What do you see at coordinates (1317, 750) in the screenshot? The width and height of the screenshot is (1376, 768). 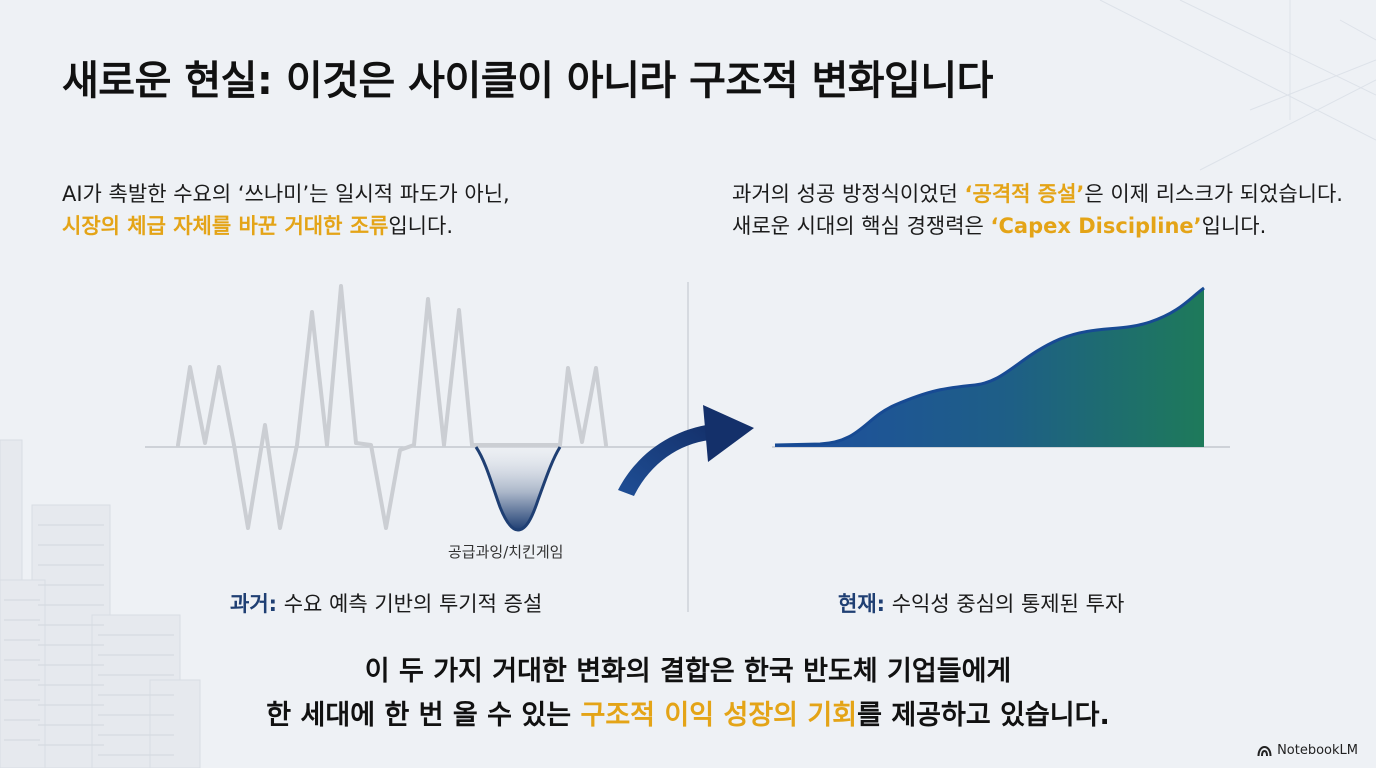 I see `brand-name: NotebookLM` at bounding box center [1317, 750].